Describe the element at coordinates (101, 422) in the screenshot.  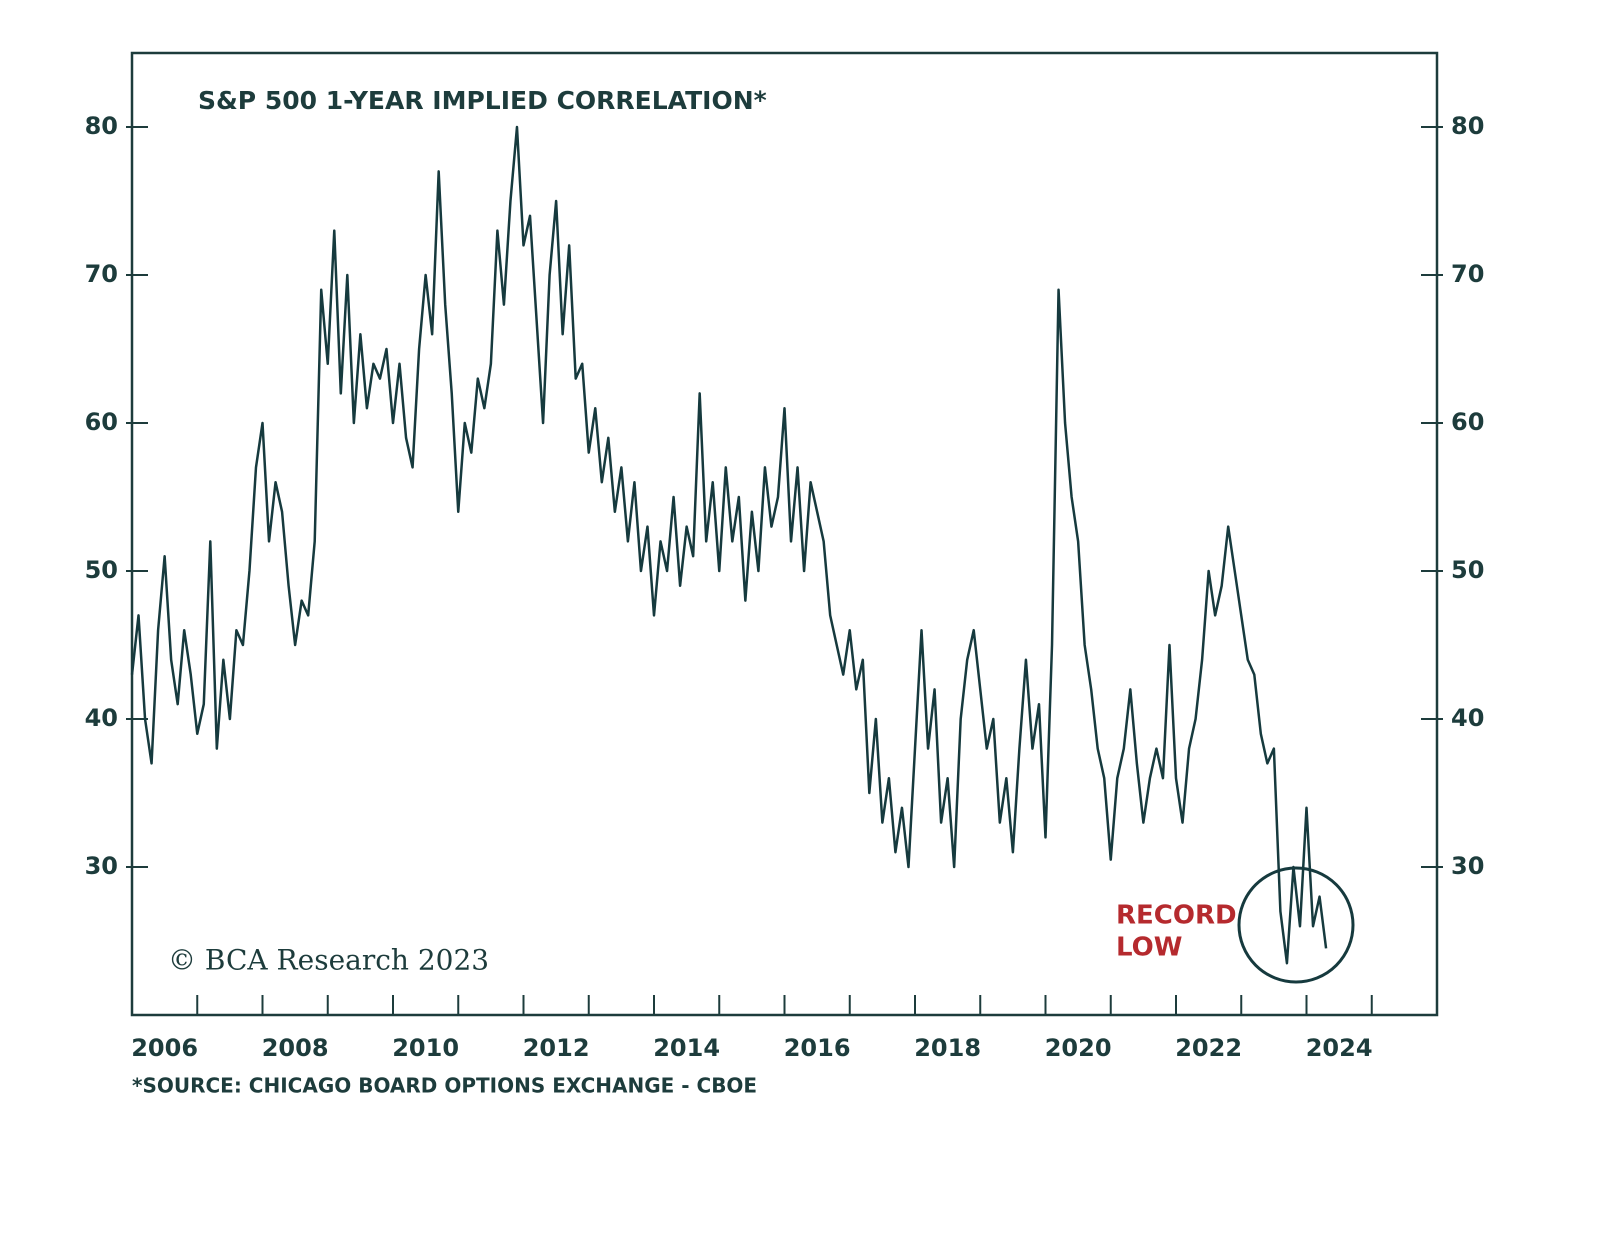
I see `y-tick-label: 60` at that location.